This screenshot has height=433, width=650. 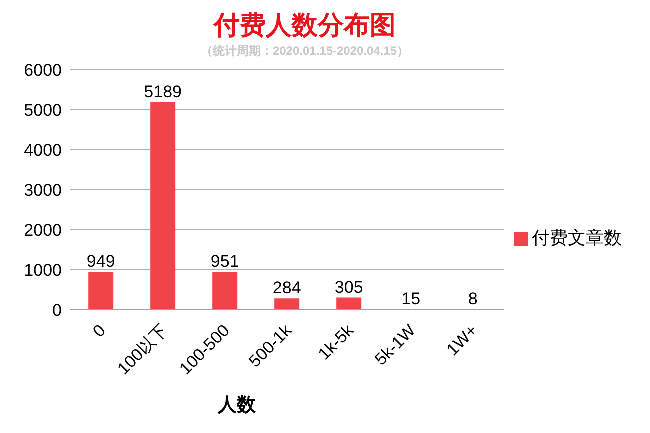 I want to click on y-tick-label: 0, so click(x=57, y=310).